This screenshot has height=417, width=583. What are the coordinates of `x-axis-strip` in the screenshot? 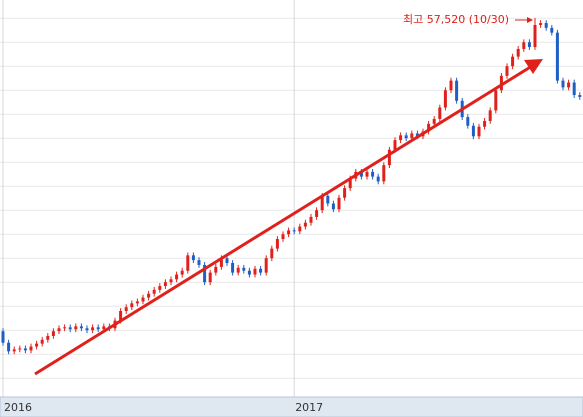 It's located at (291, 406).